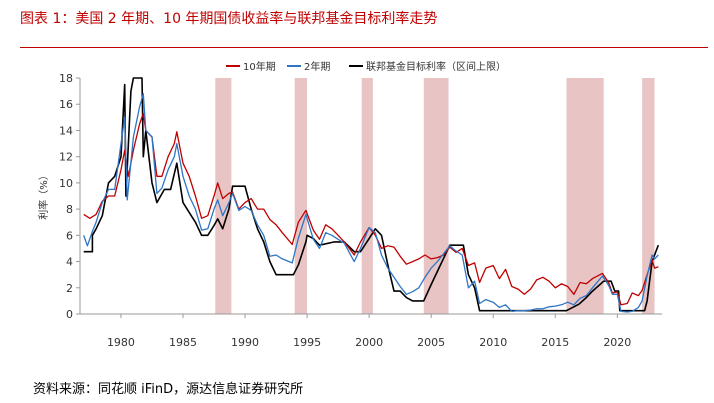 This screenshot has width=714, height=403. I want to click on y-tick-label: 8, so click(69, 209).